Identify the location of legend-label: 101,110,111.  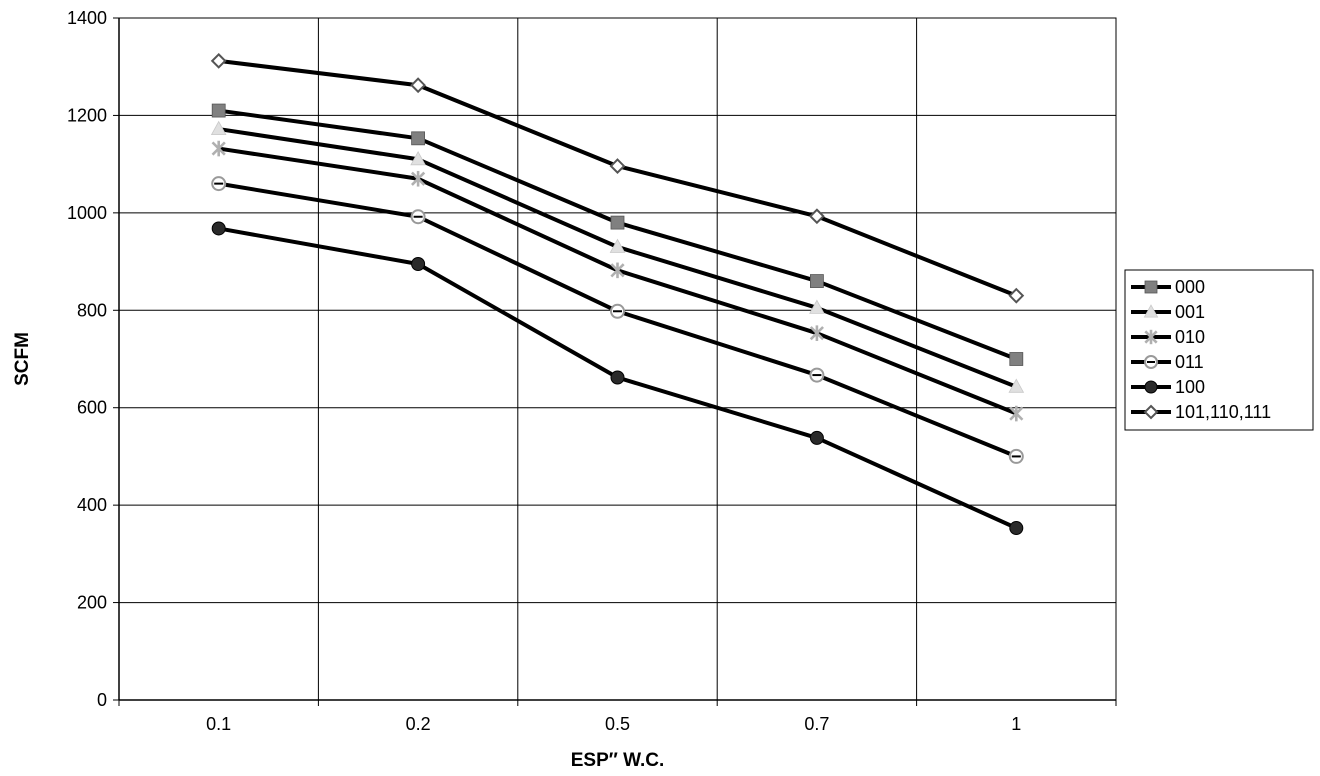
(1223, 412).